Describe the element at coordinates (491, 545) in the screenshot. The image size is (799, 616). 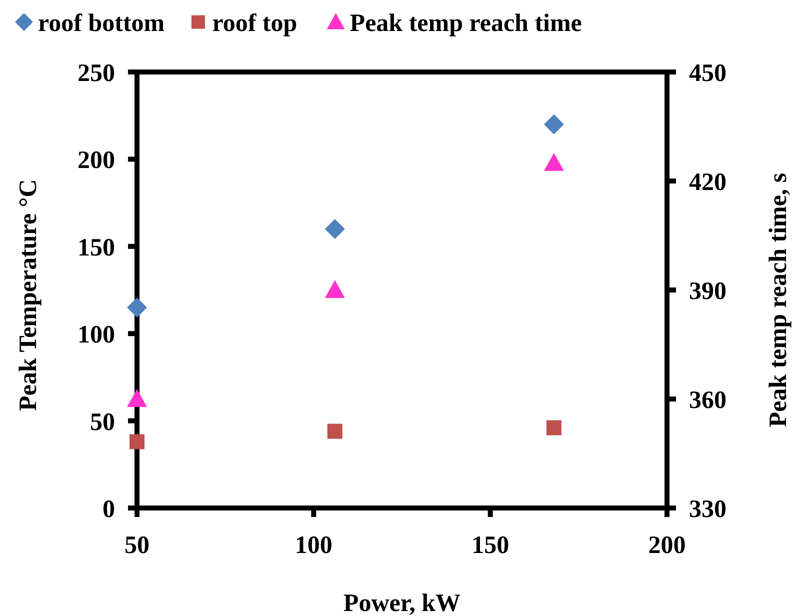
I see `x-tick-label: 150` at that location.